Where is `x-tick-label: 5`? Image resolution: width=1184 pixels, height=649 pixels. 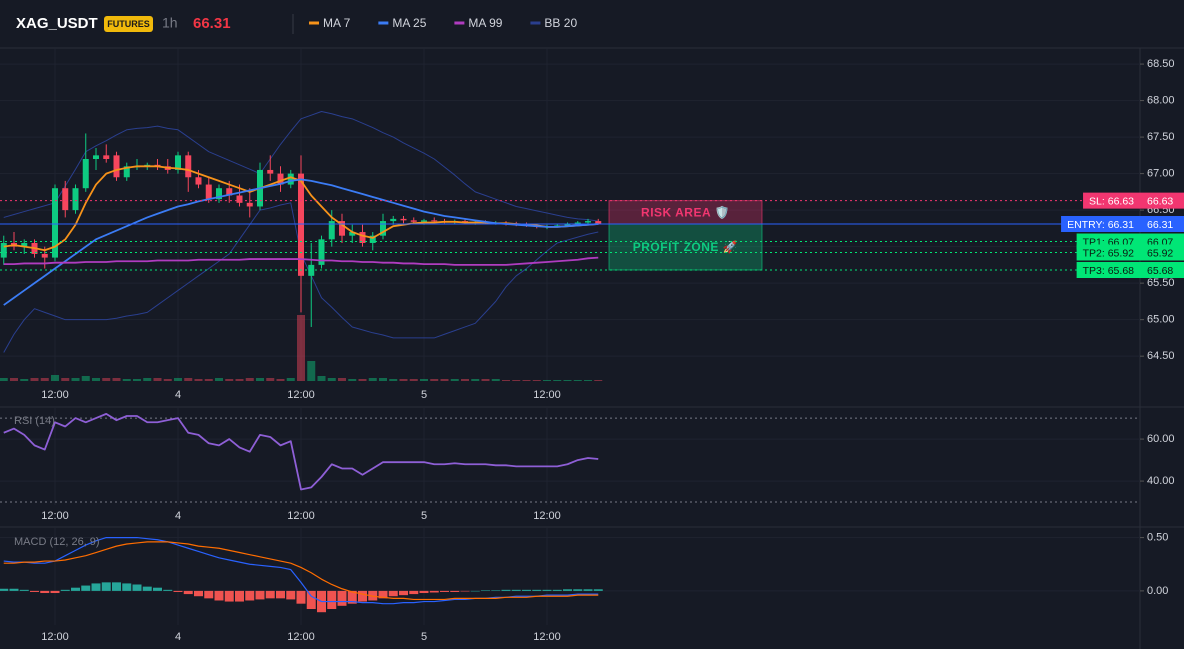
x-tick-label: 5 is located at coordinates (424, 395).